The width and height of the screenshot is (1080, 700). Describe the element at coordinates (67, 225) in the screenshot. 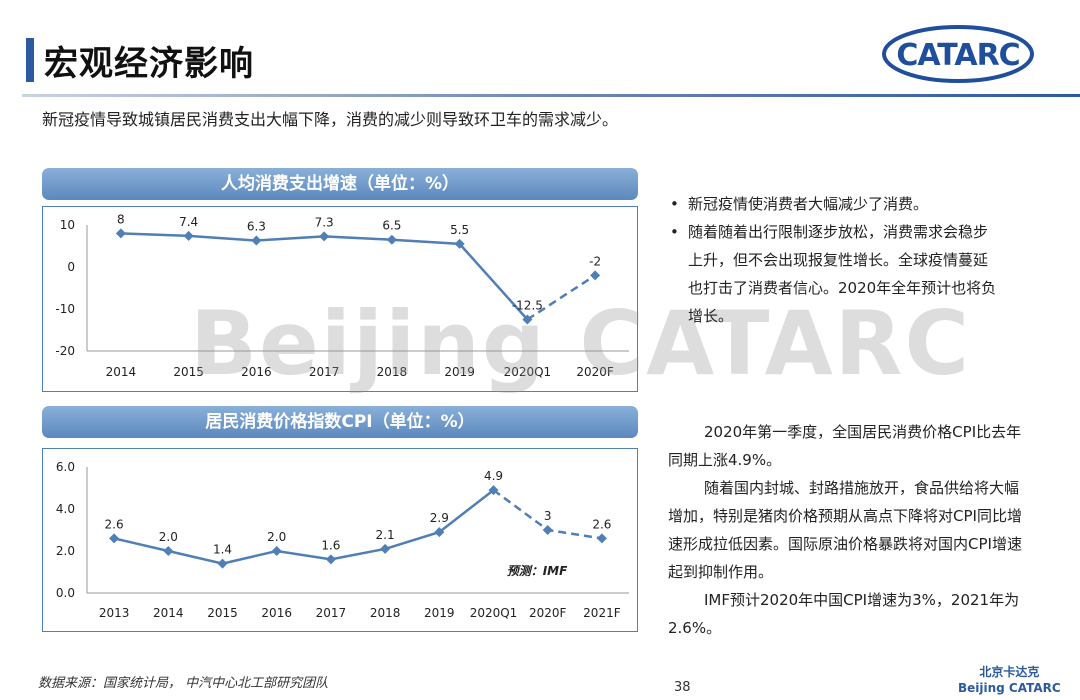

I see `chart1-y-tick-label: 10` at that location.